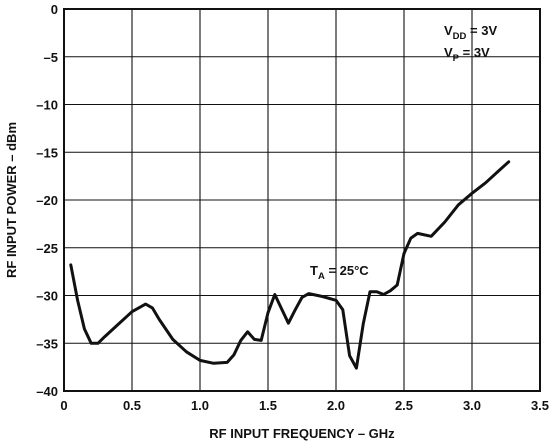 The image size is (556, 444). Describe the element at coordinates (47, 152) in the screenshot. I see `y-tick-label: –15` at that location.